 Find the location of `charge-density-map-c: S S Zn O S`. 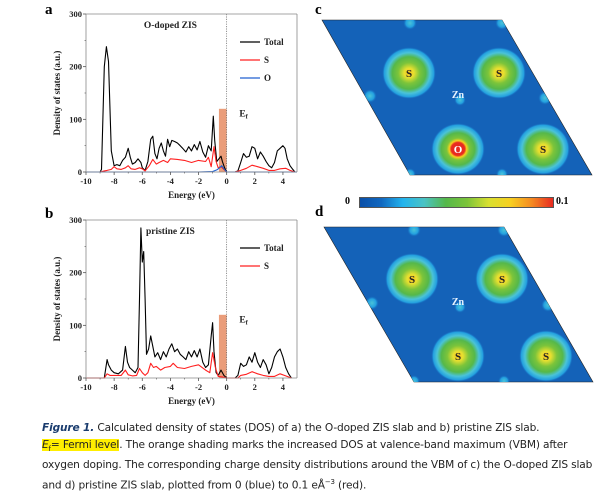

charge-density-map-c: S S Zn O S is located at coordinates (457, 97).